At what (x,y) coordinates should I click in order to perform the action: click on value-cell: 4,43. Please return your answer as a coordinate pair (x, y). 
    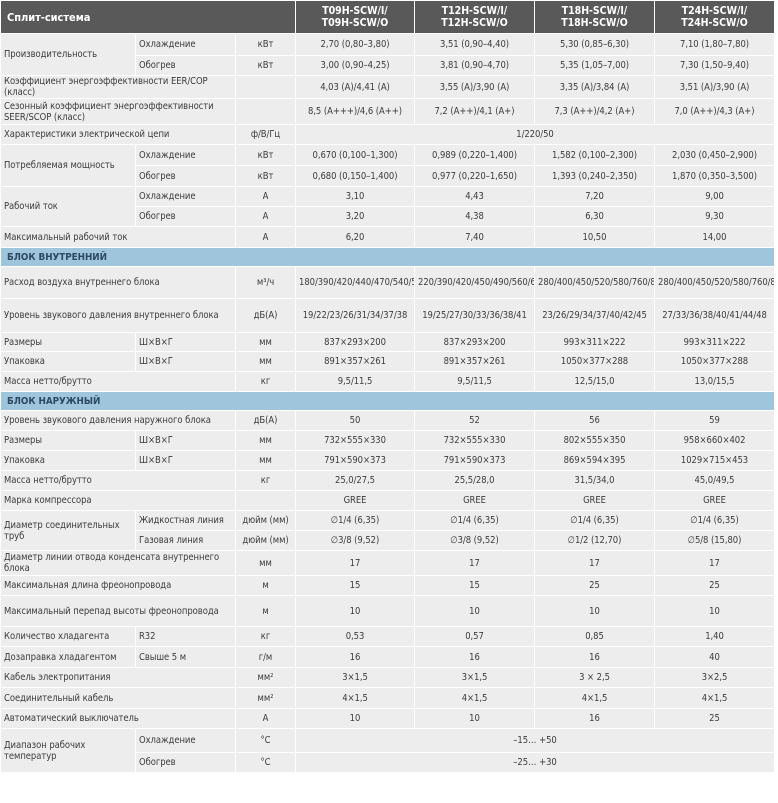
    Looking at the image, I should click on (474, 196).